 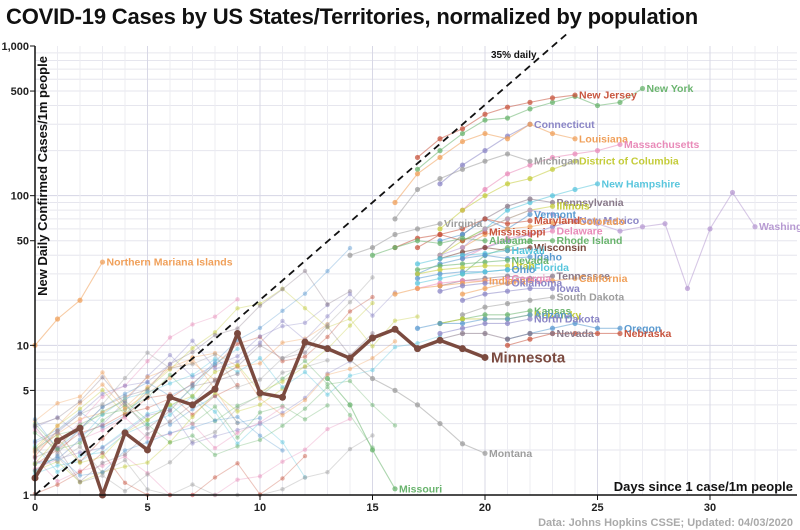 I want to click on series-label: Iowa, so click(x=568, y=289).